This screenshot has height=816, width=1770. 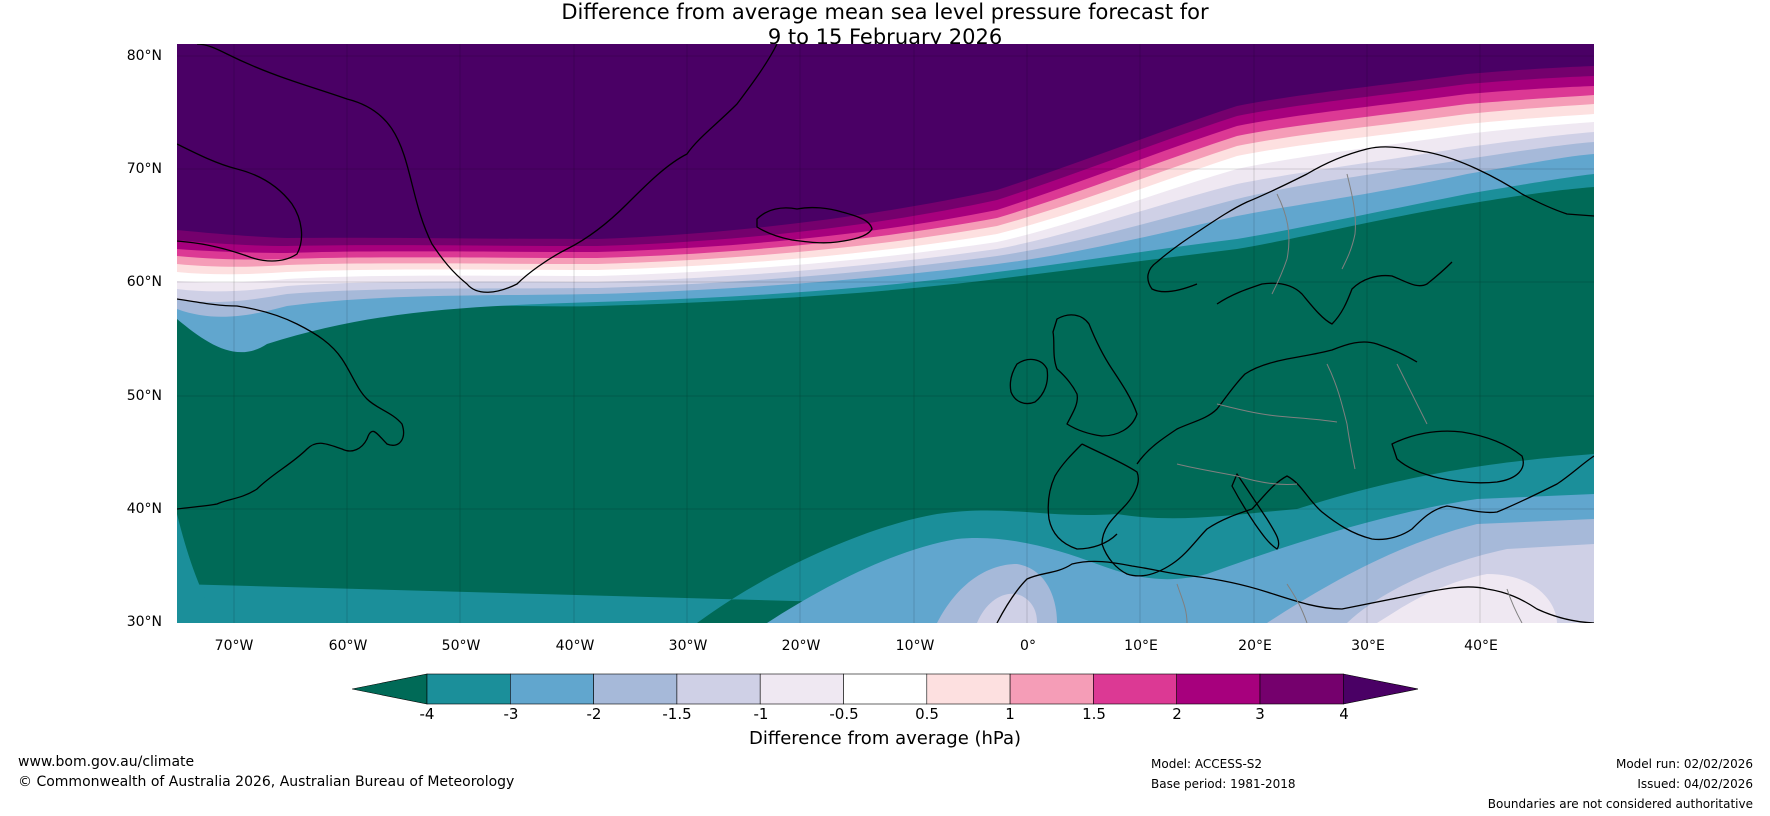 What do you see at coordinates (1255, 511) in the screenshot?
I see `italy-coast` at bounding box center [1255, 511].